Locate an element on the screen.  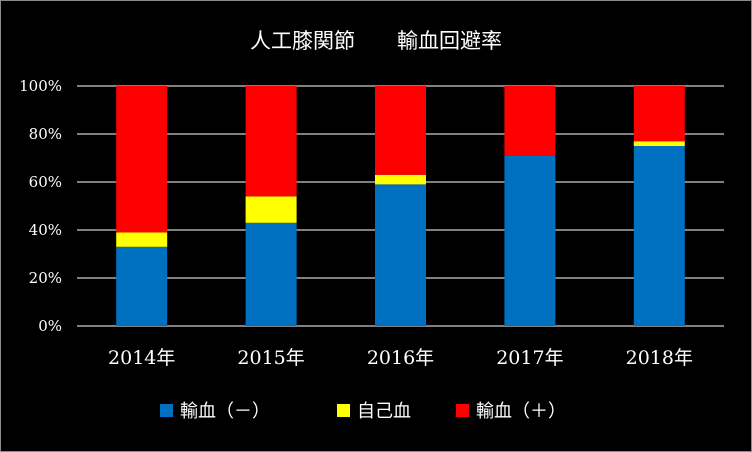
x-tick-label: 2018年 is located at coordinates (659, 358).